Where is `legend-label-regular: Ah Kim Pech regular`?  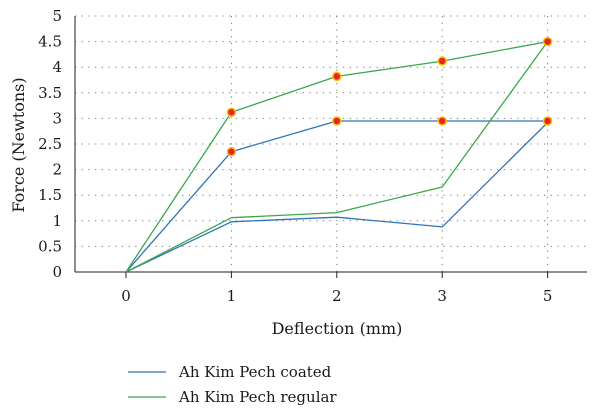 legend-label-regular: Ah Kim Pech regular is located at coordinates (257, 397).